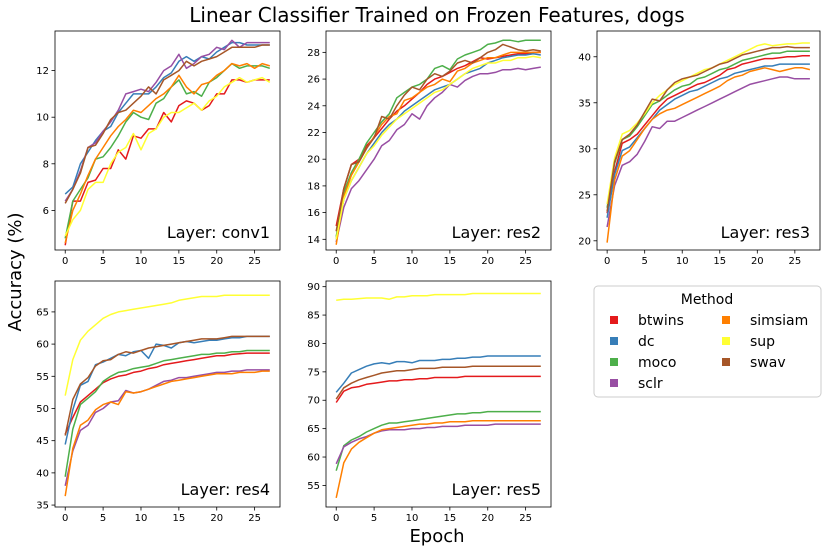 The width and height of the screenshot is (837, 551). What do you see at coordinates (707, 341) in the screenshot?
I see `legend-frame` at bounding box center [707, 341].